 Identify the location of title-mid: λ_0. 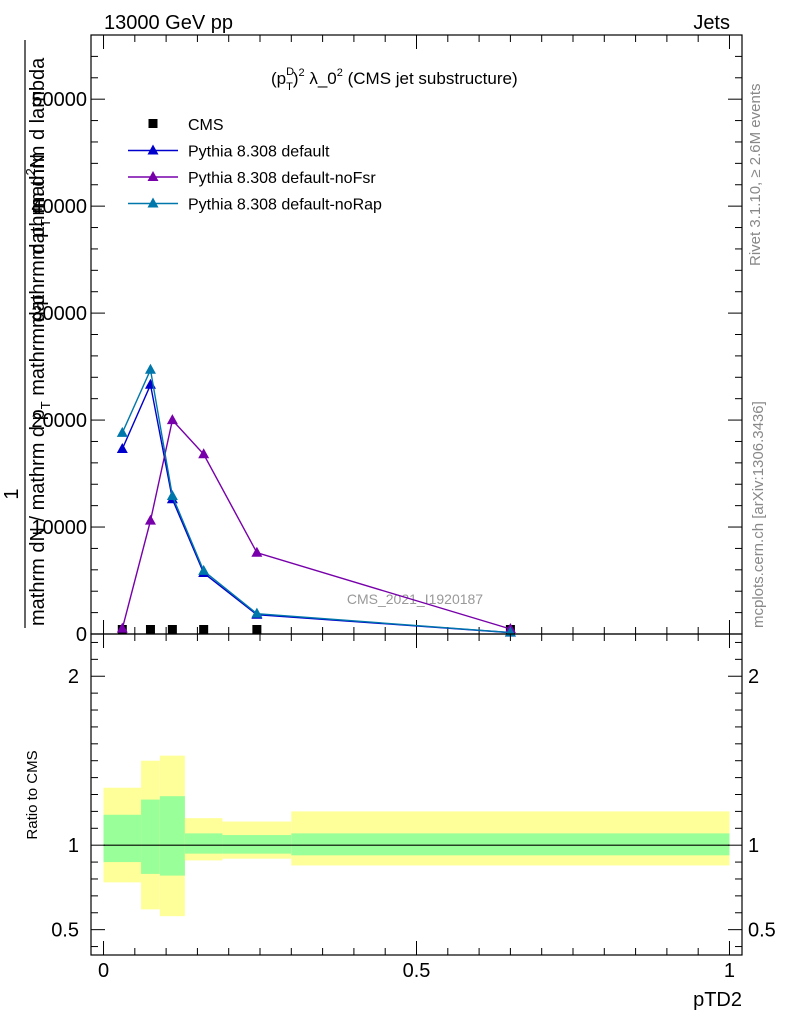
(321, 78).